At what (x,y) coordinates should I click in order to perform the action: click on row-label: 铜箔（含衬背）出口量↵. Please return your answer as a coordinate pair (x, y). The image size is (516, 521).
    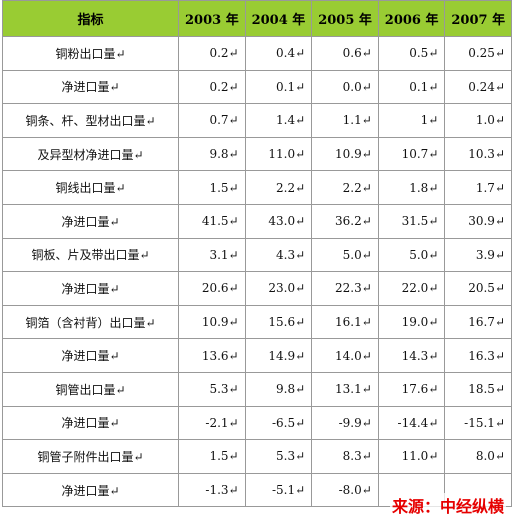
    Looking at the image, I should click on (90, 322).